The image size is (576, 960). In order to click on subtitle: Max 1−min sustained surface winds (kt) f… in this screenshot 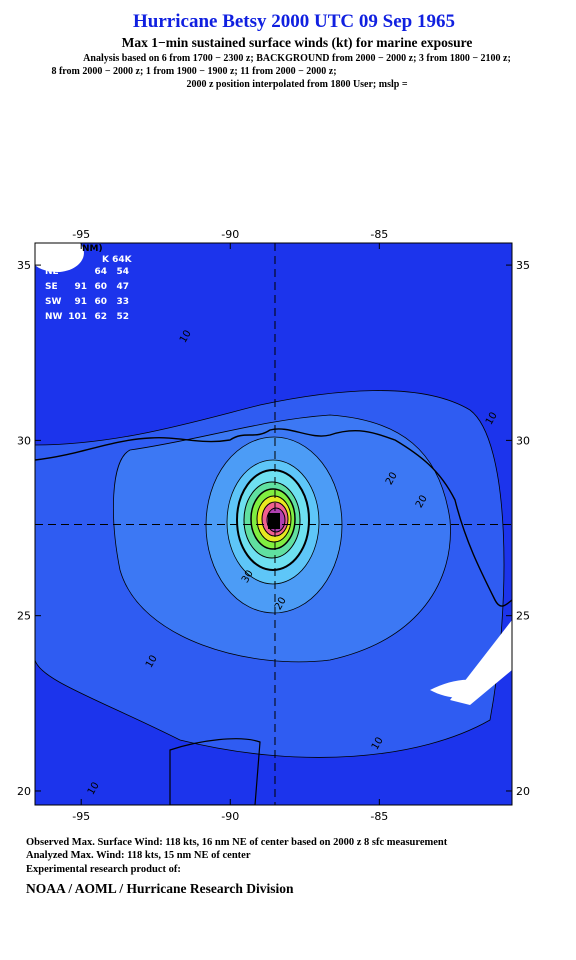, I will do `click(297, 42)`.